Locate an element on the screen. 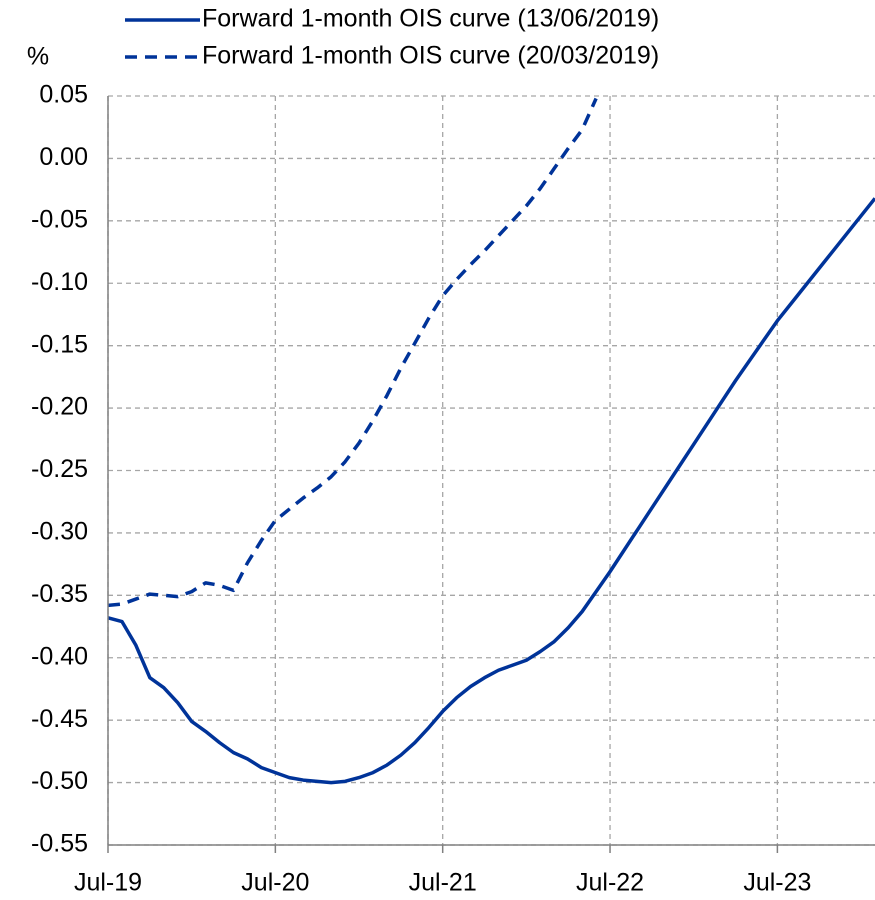 The height and width of the screenshot is (900, 875). legend-label: Forward 1-month OIS curve (20/03/2019) is located at coordinates (430, 56).